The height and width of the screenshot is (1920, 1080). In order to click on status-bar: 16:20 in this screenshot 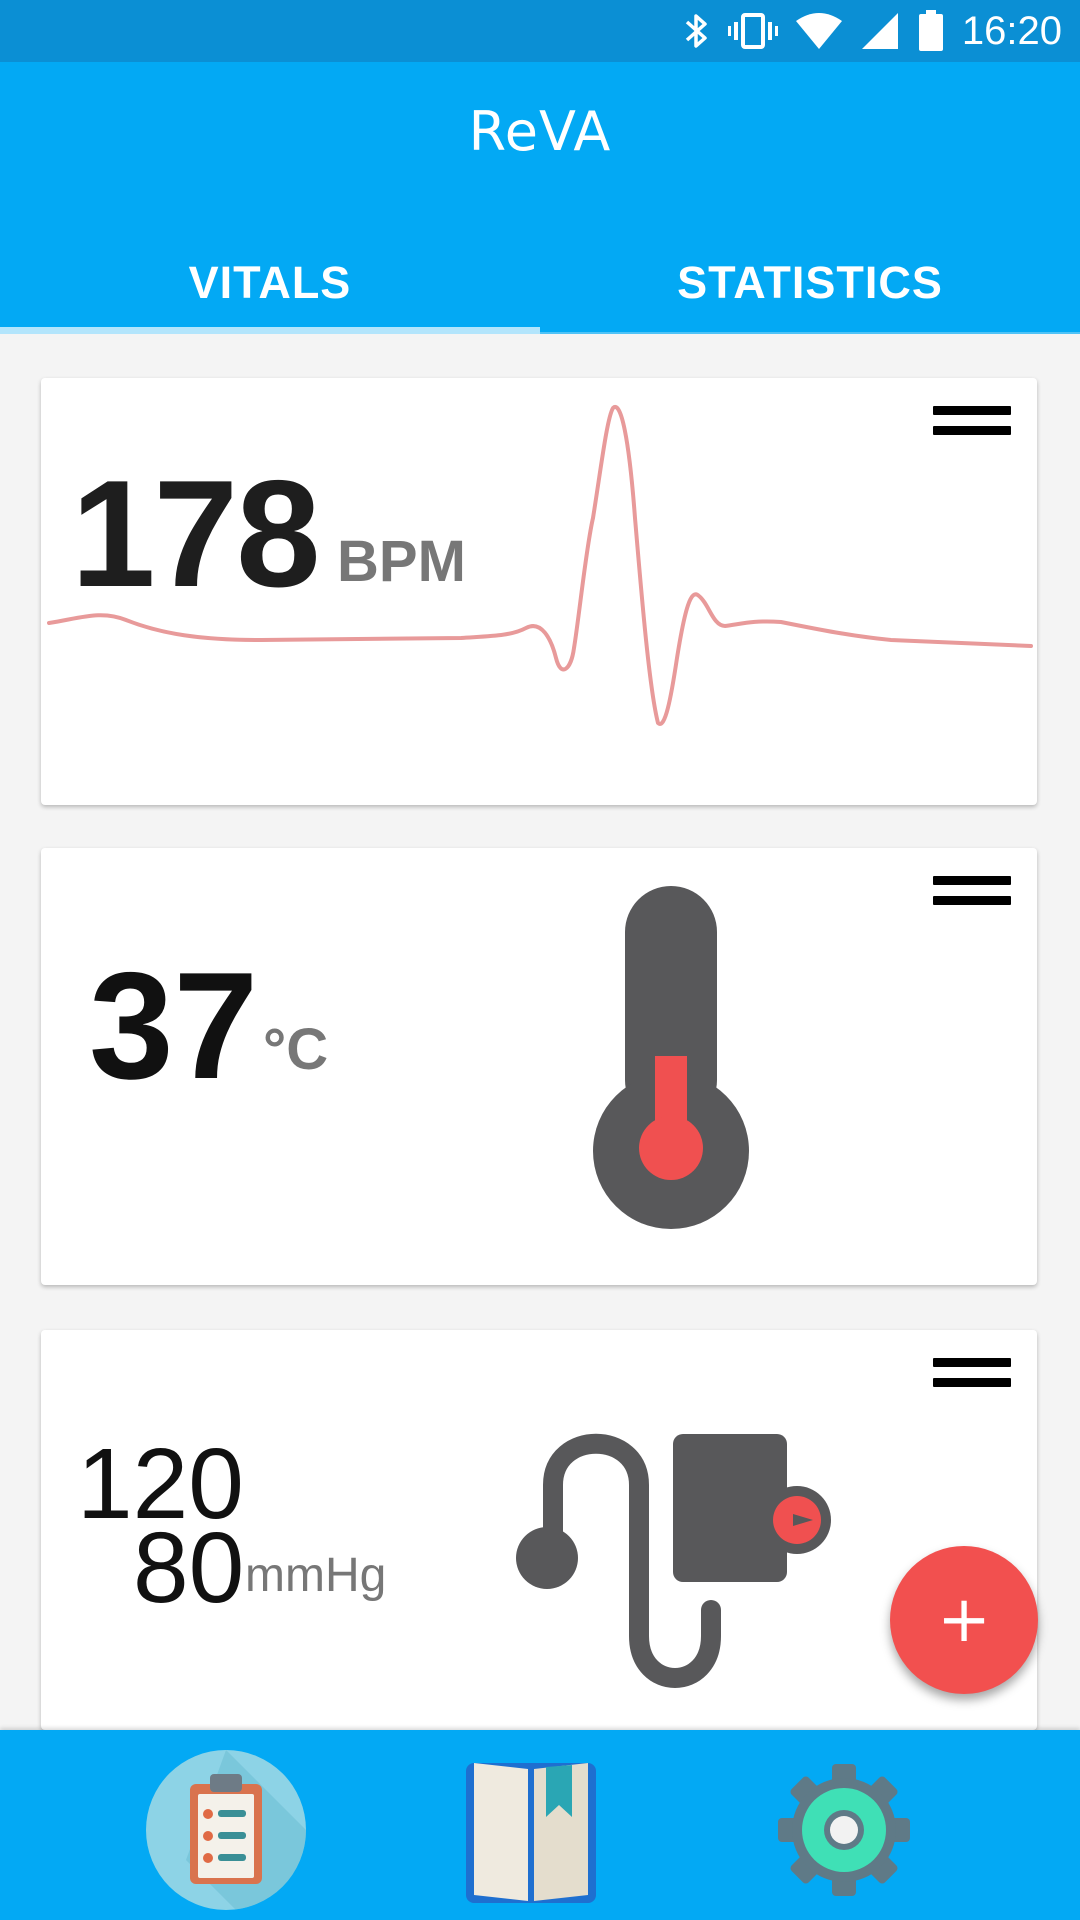, I will do `click(540, 31)`.